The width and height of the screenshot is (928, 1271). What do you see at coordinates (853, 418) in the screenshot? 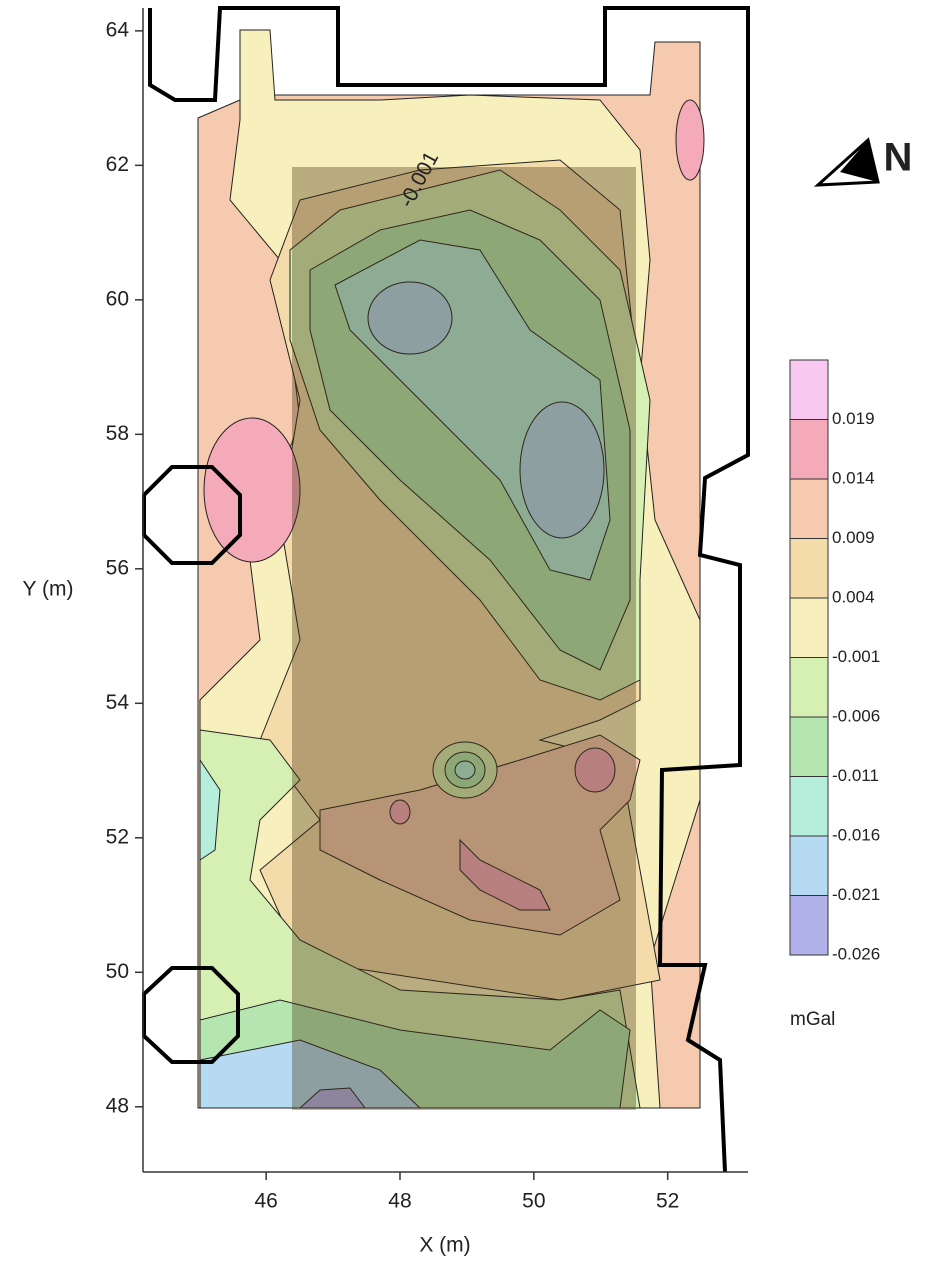
I see `colorbar-label: 0.019` at bounding box center [853, 418].